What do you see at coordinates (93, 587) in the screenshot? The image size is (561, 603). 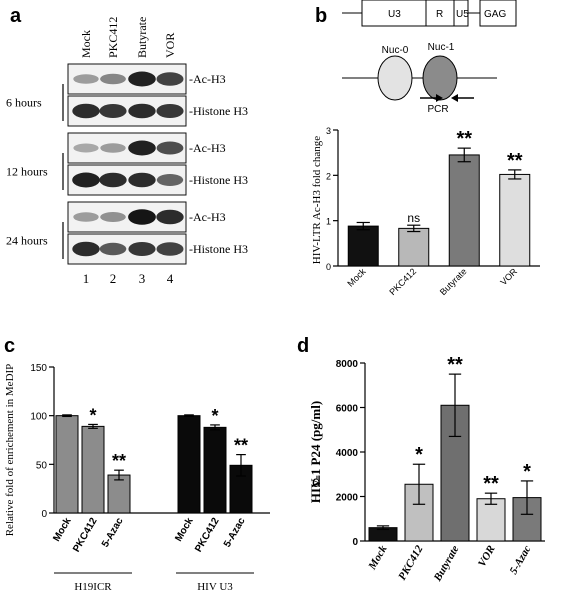 I see `panel-c-group-label: H19ICR` at bounding box center [93, 587].